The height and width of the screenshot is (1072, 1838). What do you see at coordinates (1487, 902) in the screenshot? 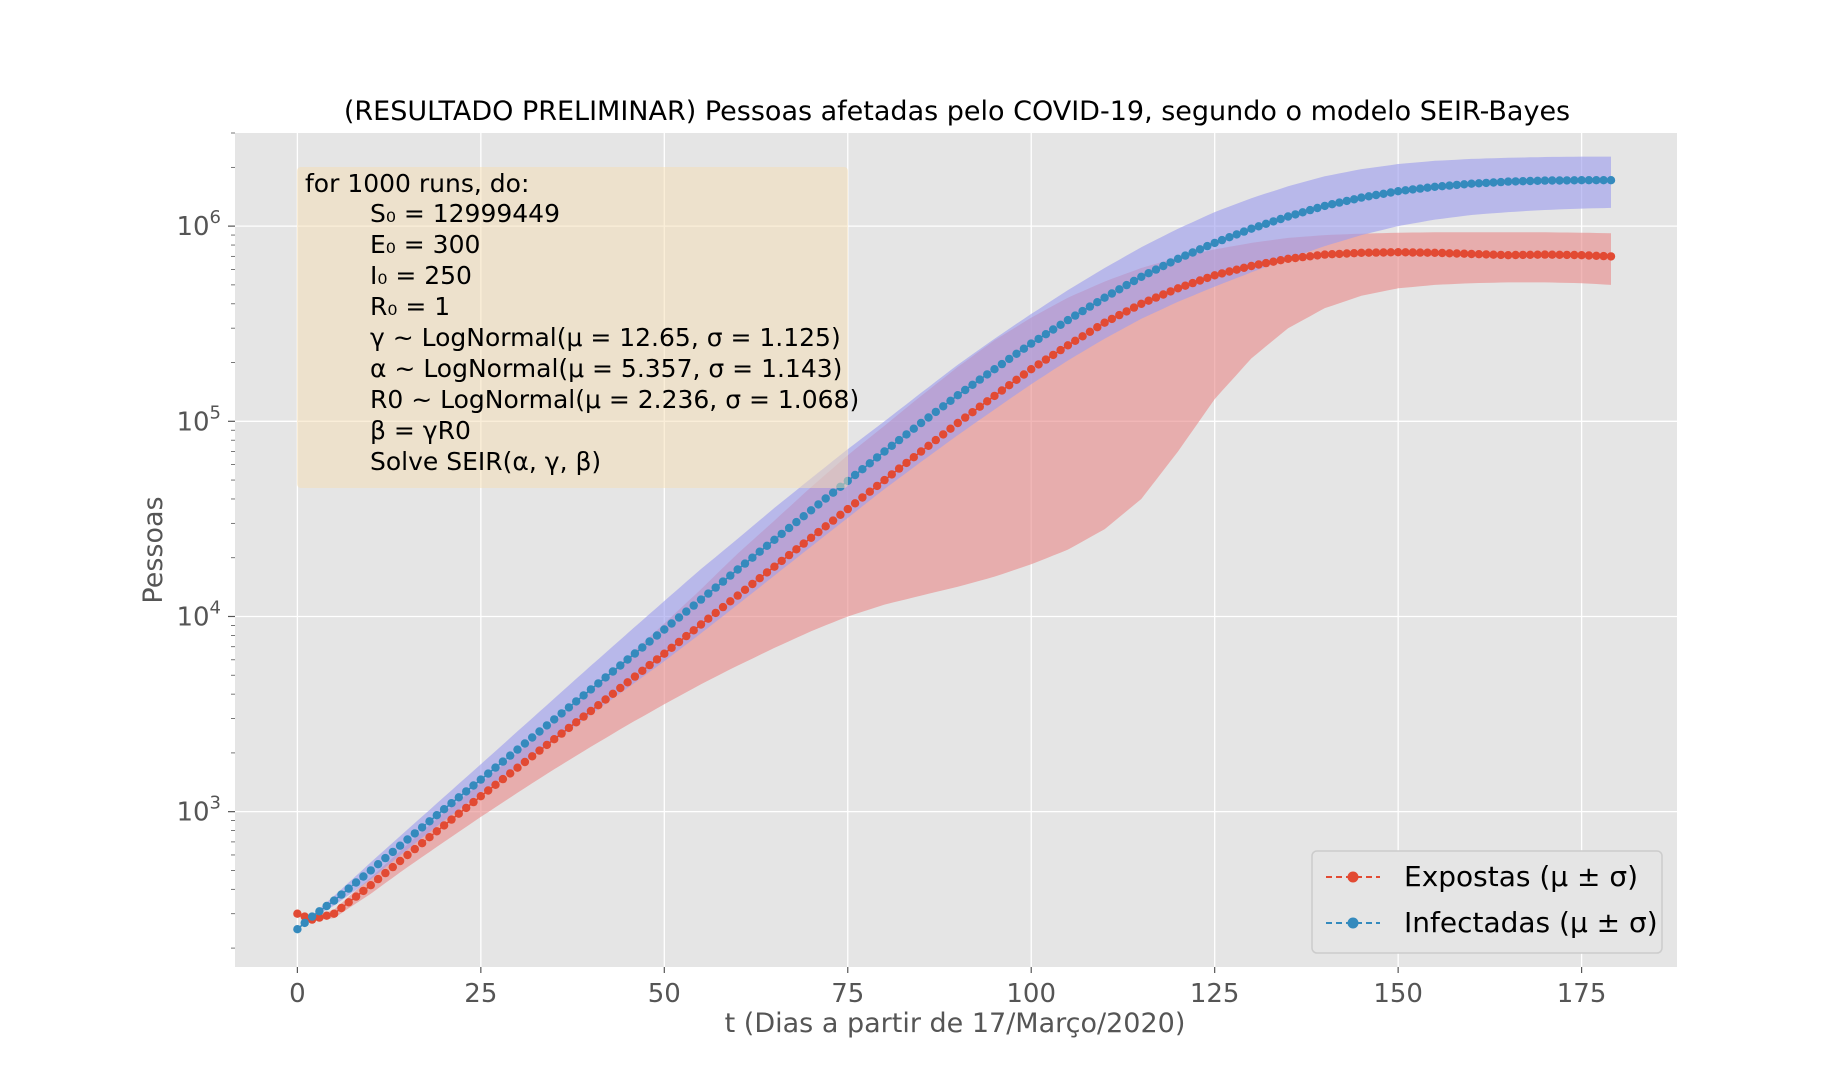
I see `legend: Expostas (μ ± σ) Infectadas (μ ± σ)` at bounding box center [1487, 902].